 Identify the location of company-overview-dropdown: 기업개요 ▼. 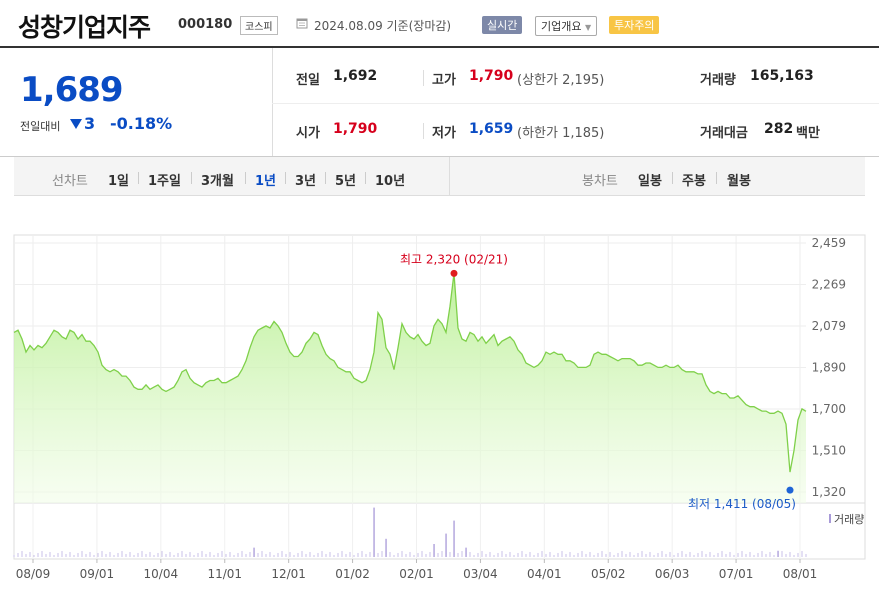
(566, 26).